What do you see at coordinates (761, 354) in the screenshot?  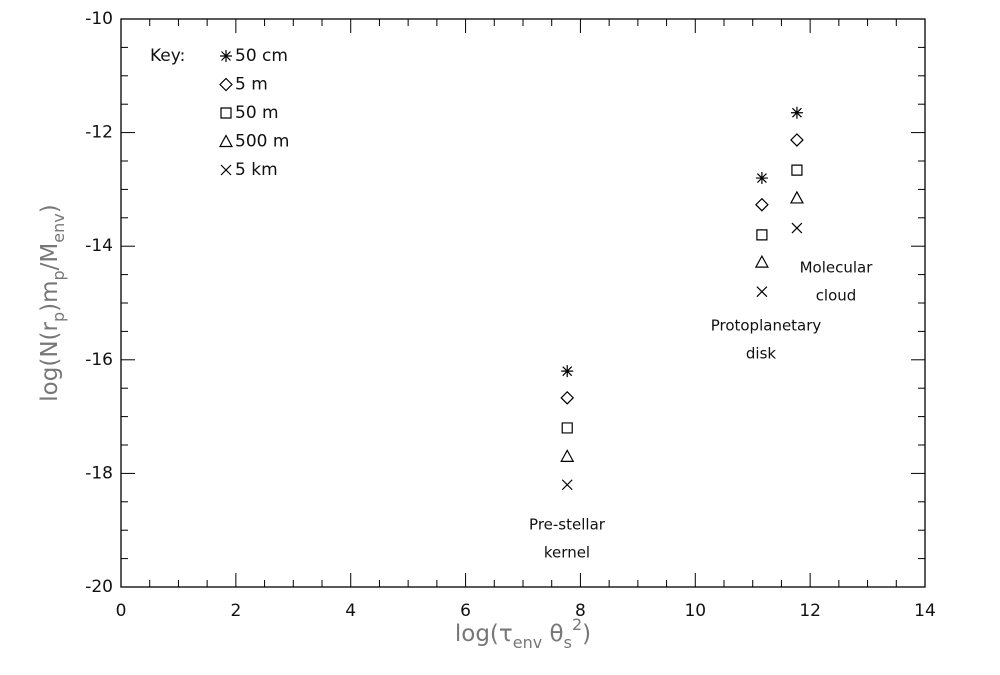 I see `annotation: disk` at bounding box center [761, 354].